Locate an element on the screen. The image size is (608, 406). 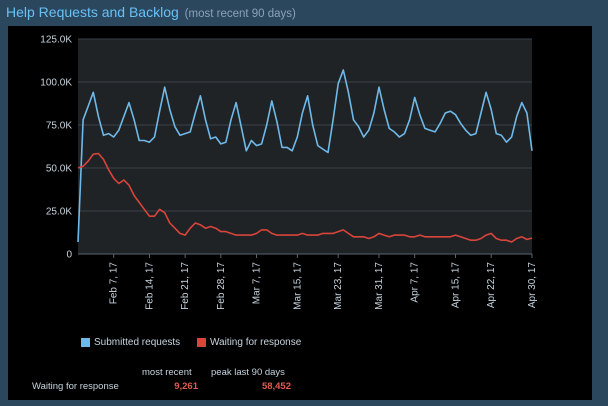
x-tick-label-4: Mar 7, 17 is located at coordinates (257, 283).